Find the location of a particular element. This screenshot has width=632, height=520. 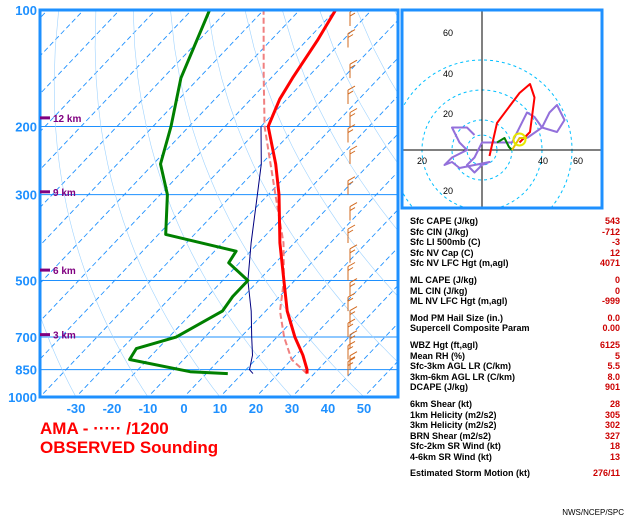

param-label: ML NV LFC Hgt (m,agl) is located at coordinates (459, 301).